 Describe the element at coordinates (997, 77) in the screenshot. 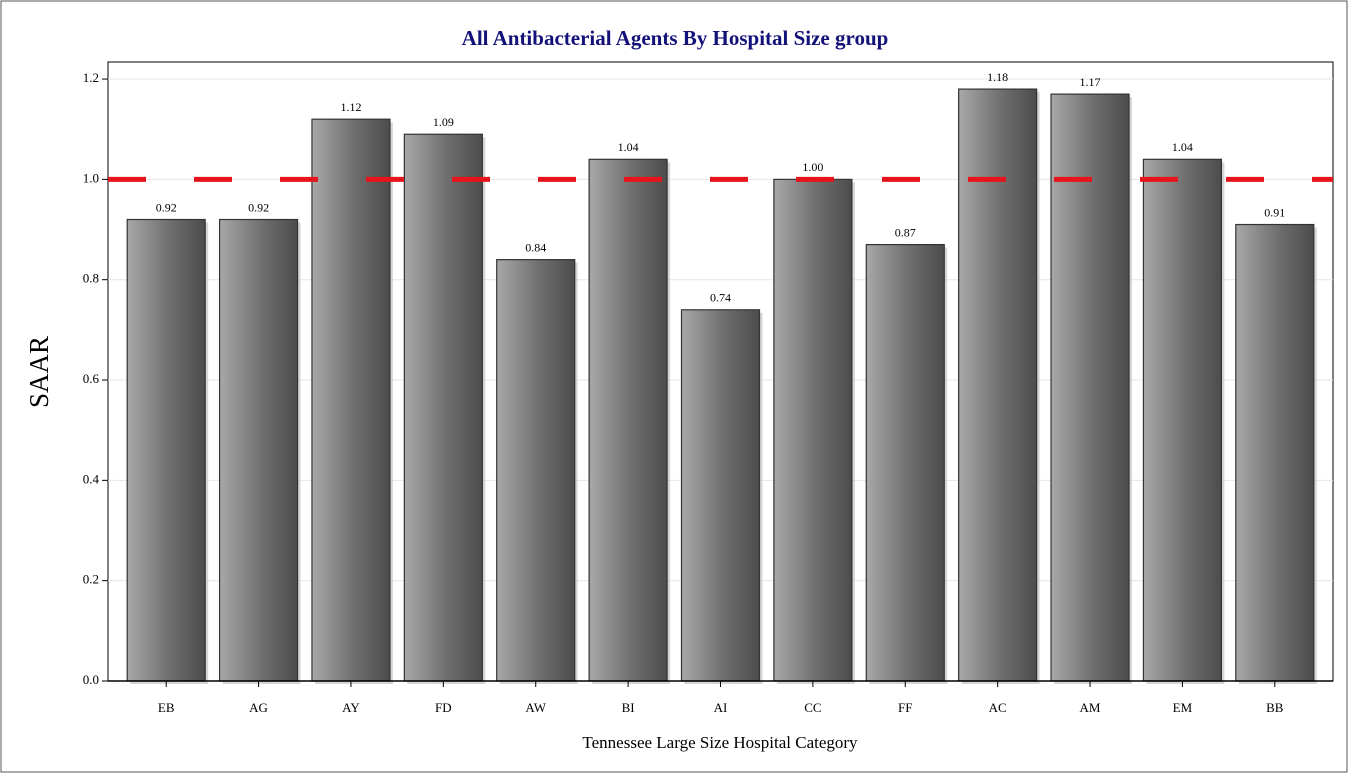

I see `value-label: 1.18` at that location.